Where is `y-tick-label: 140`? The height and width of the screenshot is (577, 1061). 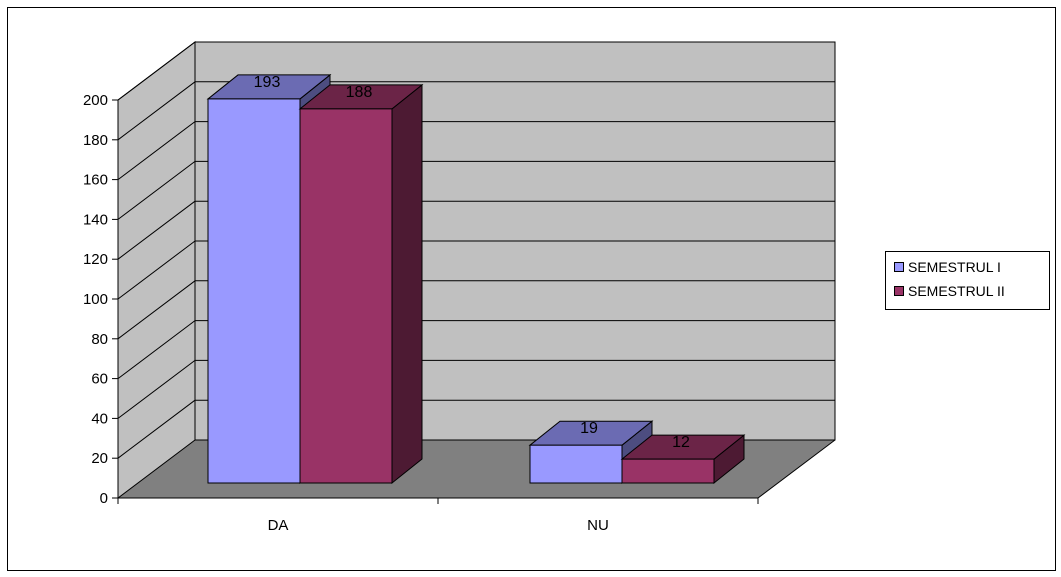
y-tick-label: 140 is located at coordinates (95, 219).